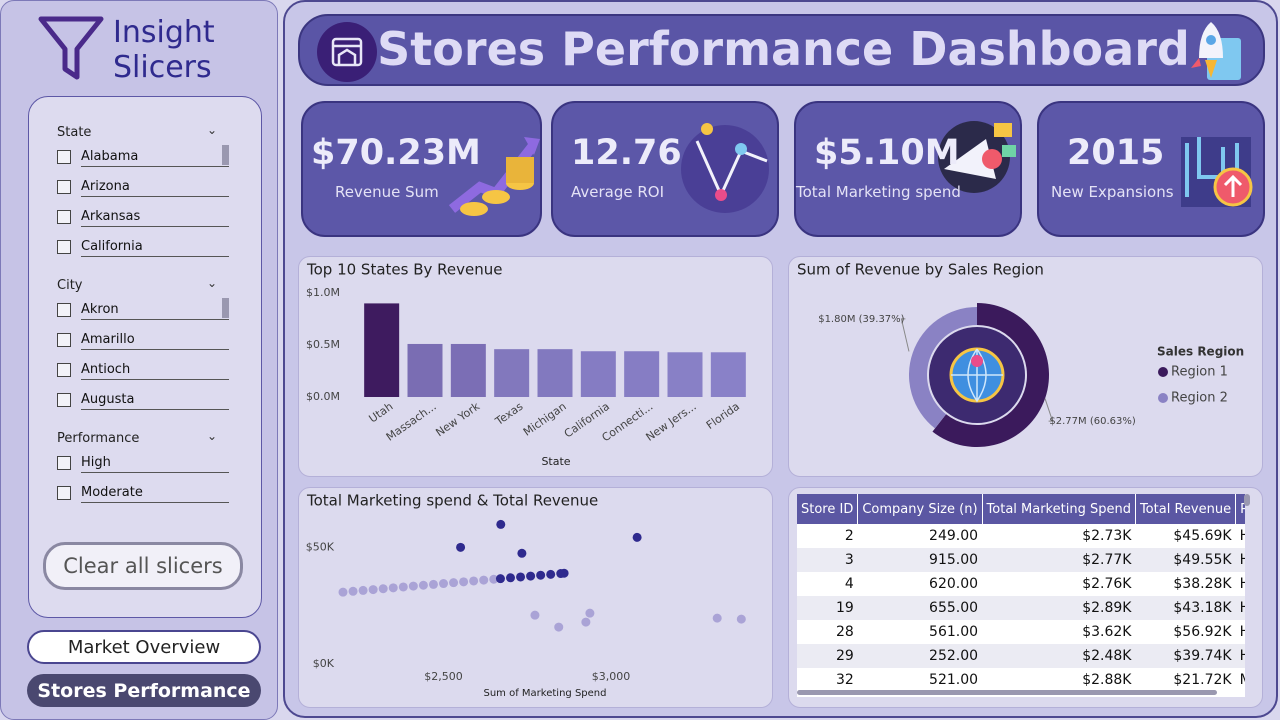 The width and height of the screenshot is (1280, 720). I want to click on table-cell: 28, so click(845, 632).